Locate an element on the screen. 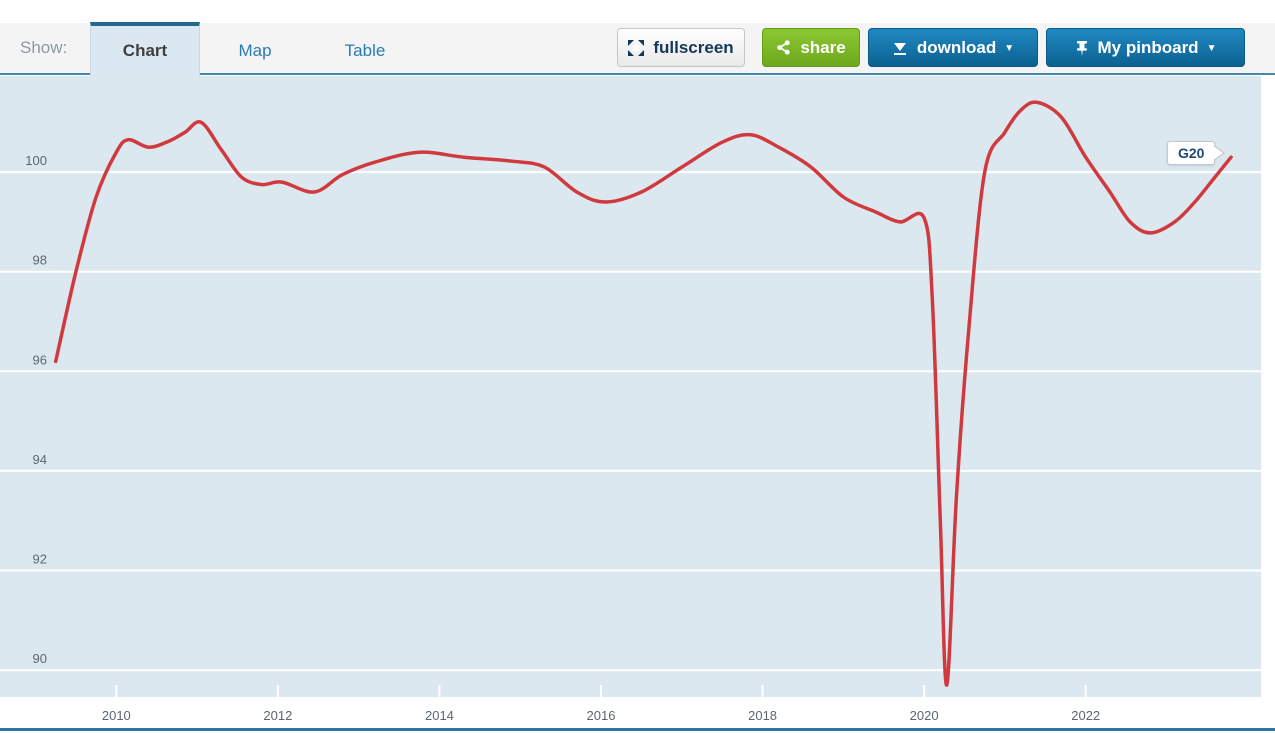 This screenshot has height=733, width=1275. expand-icon is located at coordinates (636, 47).